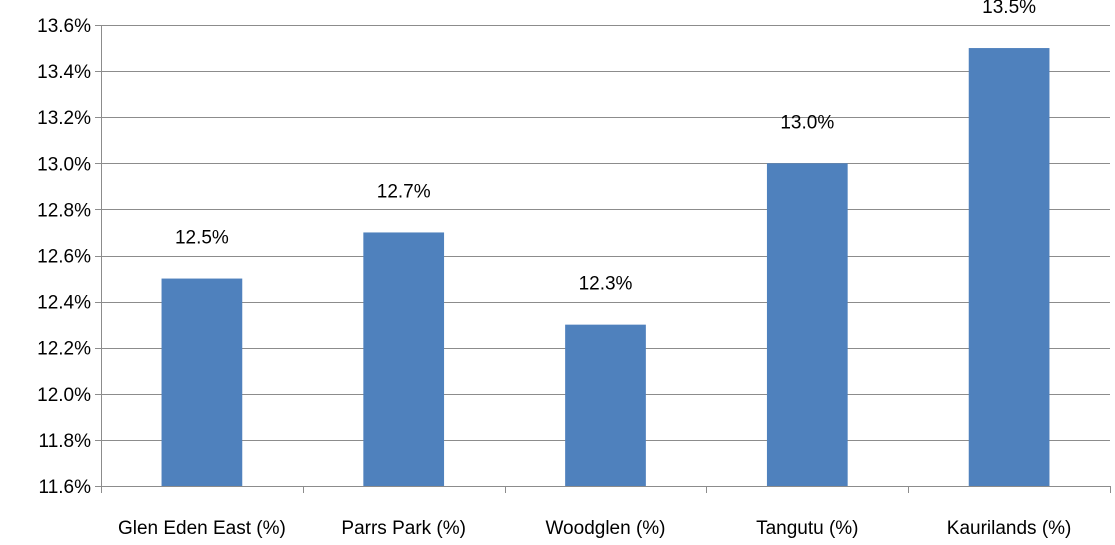 The height and width of the screenshot is (545, 1115). I want to click on y-tick-label: 11.6%, so click(65, 487).